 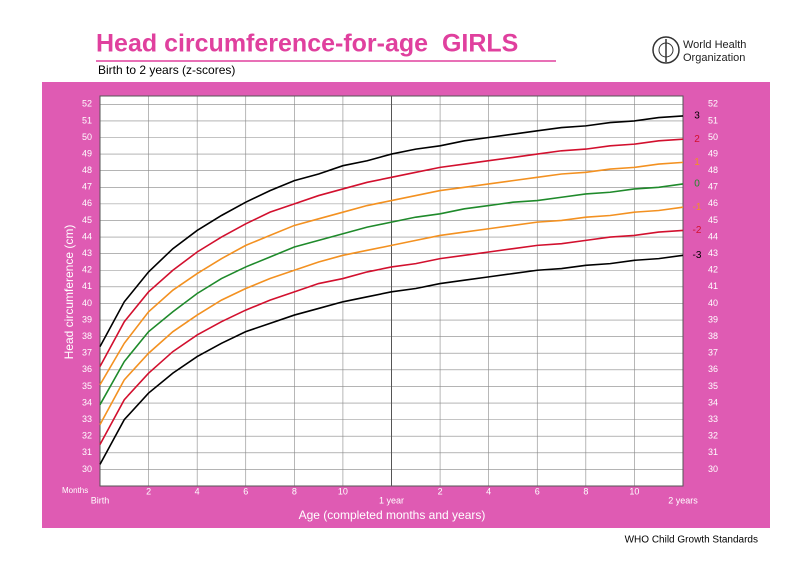 I want to click on series-label: 1, so click(x=697, y=162).